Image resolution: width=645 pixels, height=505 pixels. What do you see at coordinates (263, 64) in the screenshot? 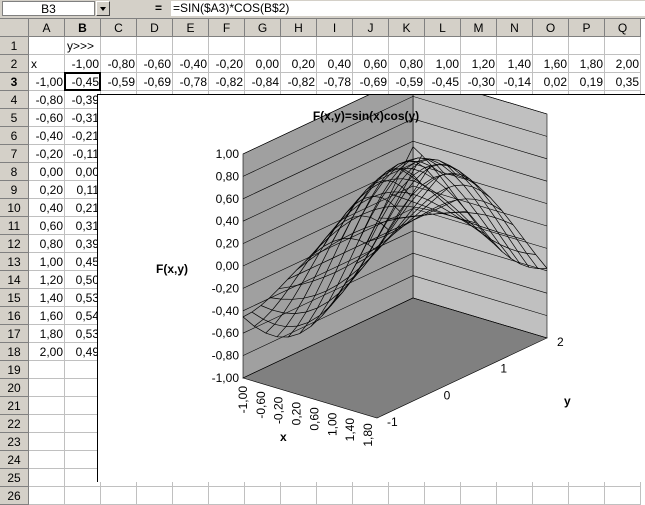
I see `cell-g2` at bounding box center [263, 64].